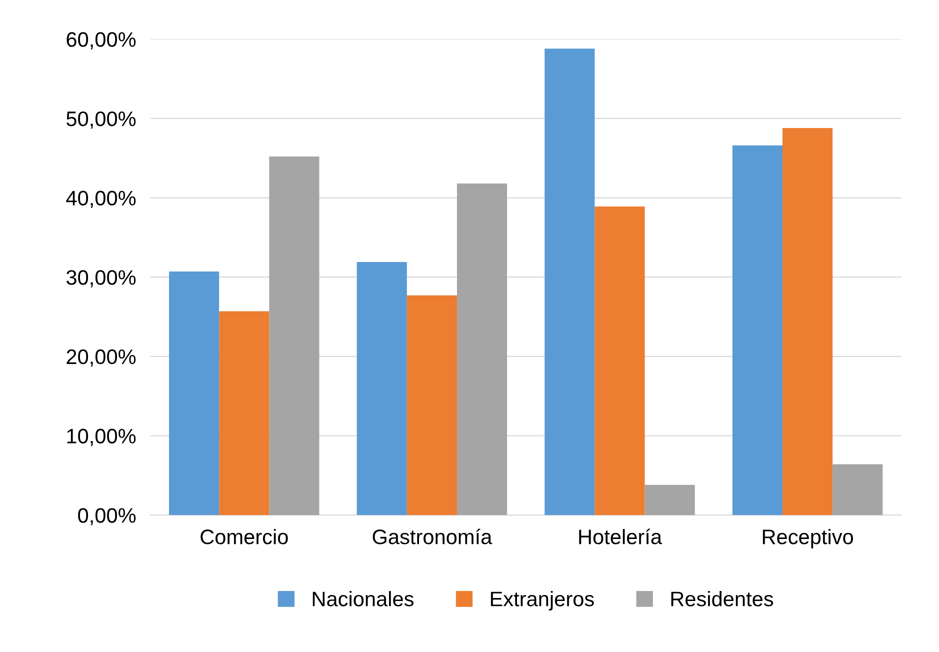 Image resolution: width=939 pixels, height=652 pixels. Describe the element at coordinates (101, 199) in the screenshot. I see `y-tick-label: 40,00%` at that location.